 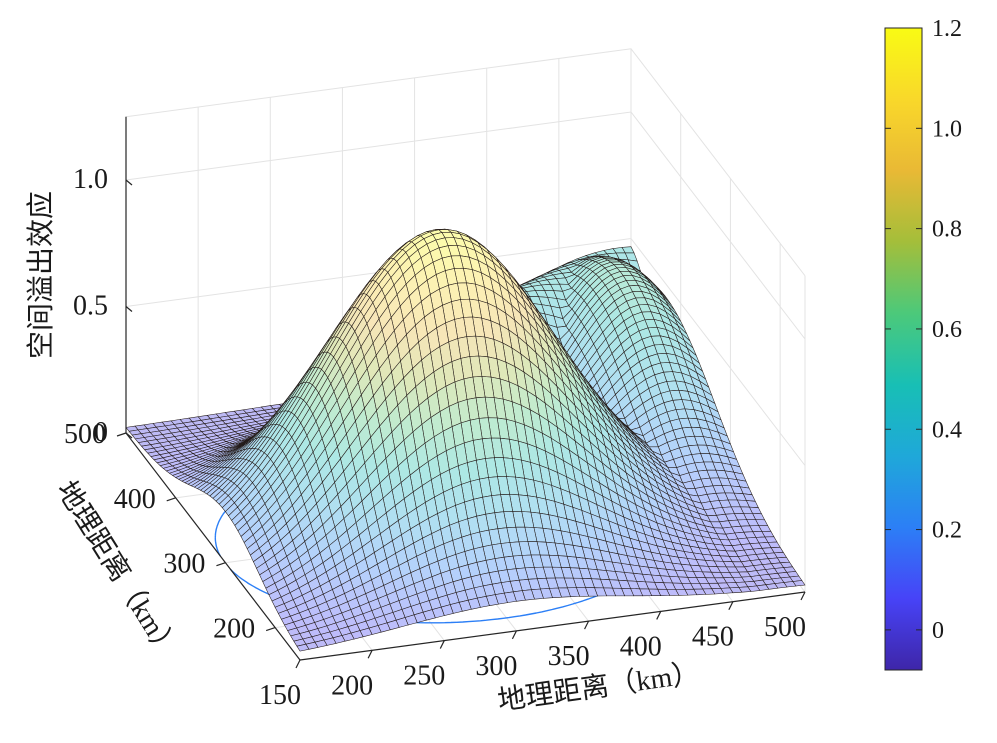 I want to click on z-tick-label: 0, so click(x=101, y=432).